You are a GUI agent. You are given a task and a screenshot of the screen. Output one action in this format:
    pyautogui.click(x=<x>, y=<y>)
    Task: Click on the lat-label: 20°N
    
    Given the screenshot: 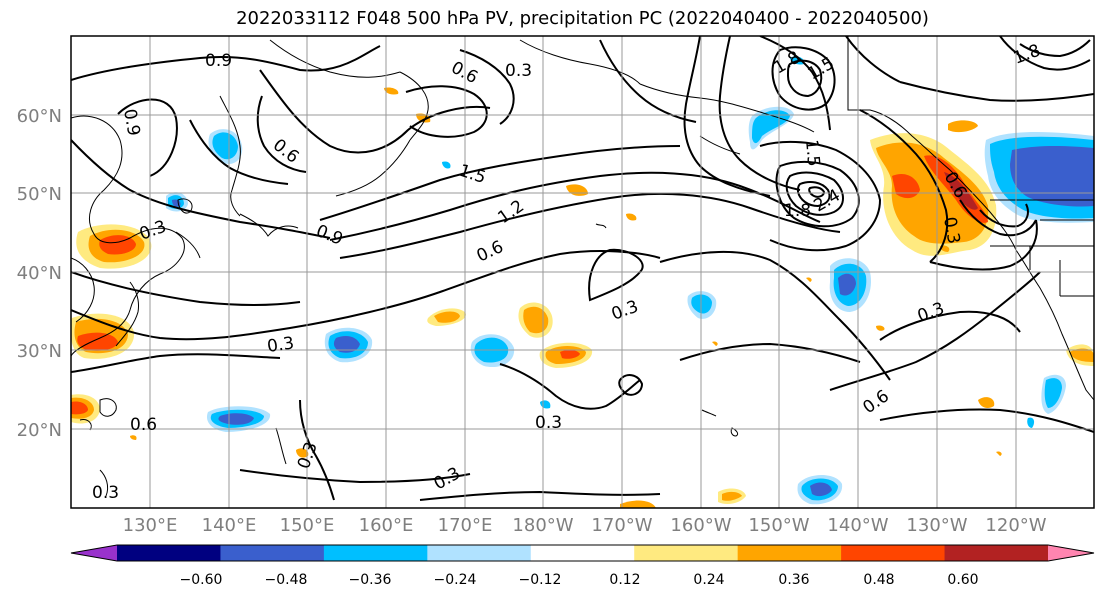 What is the action you would take?
    pyautogui.click(x=39, y=430)
    